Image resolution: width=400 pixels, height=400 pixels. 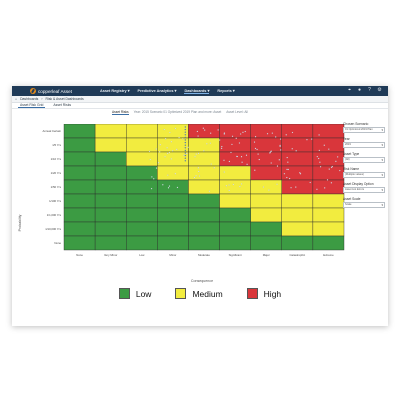 I want to click on app-logo: copperleaf Asset, so click(x=51, y=91).